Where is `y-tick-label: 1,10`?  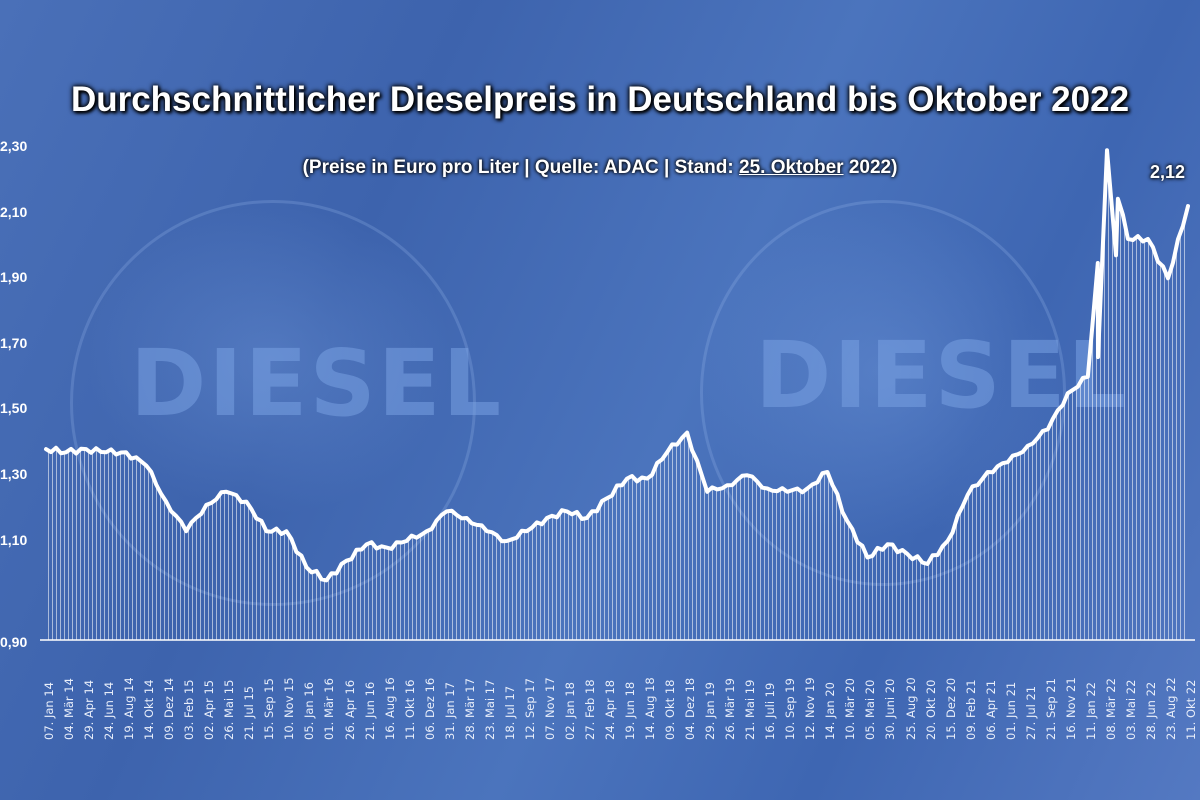 y-tick-label: 1,10 is located at coordinates (14, 540).